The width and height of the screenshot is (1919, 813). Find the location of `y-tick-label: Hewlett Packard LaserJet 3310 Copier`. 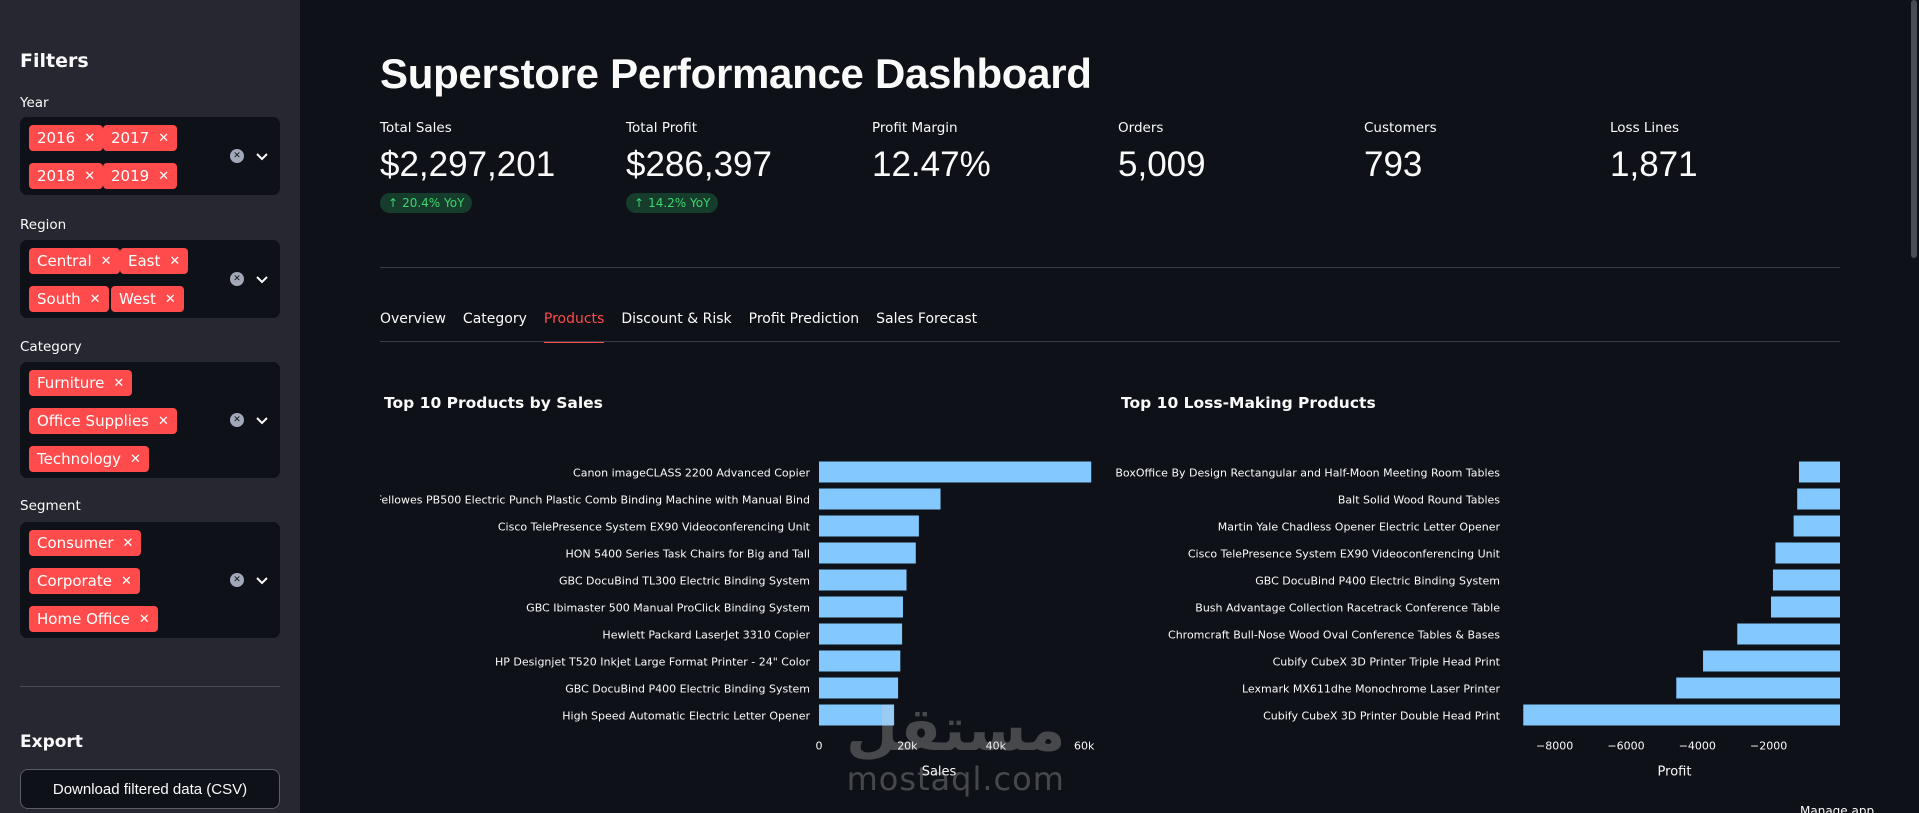

y-tick-label: Hewlett Packard LaserJet 3310 Copier is located at coordinates (706, 635).